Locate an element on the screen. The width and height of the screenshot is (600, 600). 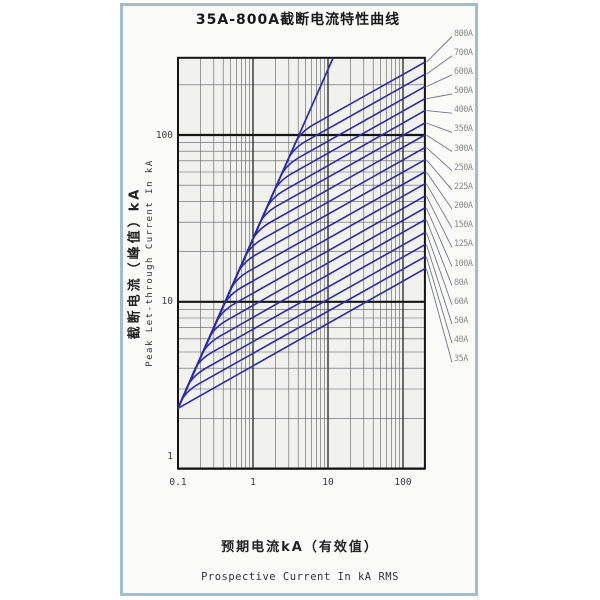
curve-label: 35A is located at coordinates (461, 359).